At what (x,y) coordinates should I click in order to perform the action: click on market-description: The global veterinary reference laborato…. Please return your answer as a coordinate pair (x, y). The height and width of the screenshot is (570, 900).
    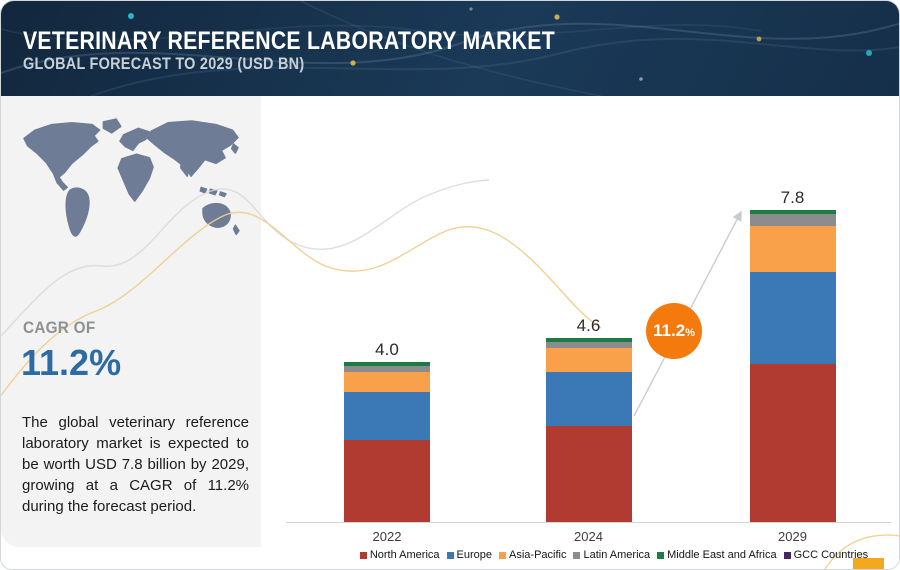
    Looking at the image, I should click on (135, 464).